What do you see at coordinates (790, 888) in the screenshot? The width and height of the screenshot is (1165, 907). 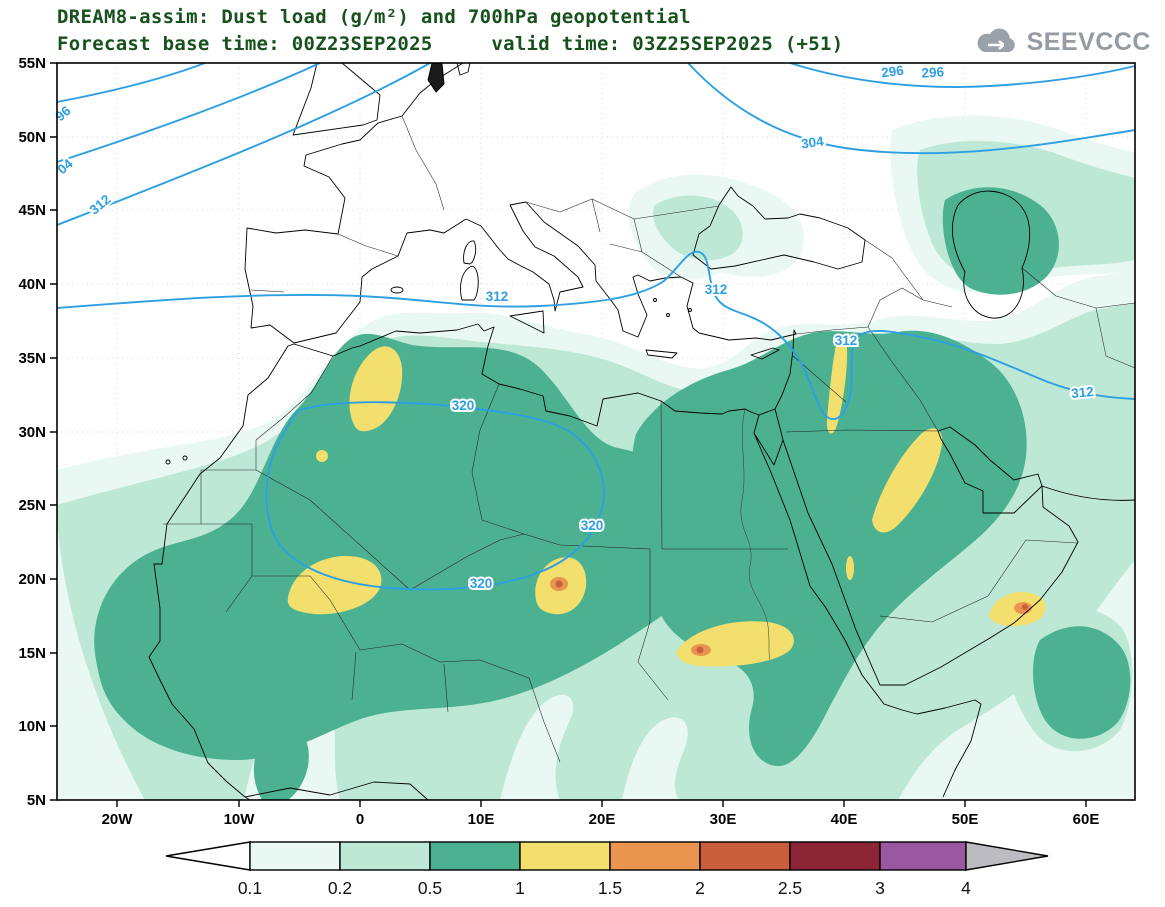 I see `colorbar-value: 2.5` at bounding box center [790, 888].